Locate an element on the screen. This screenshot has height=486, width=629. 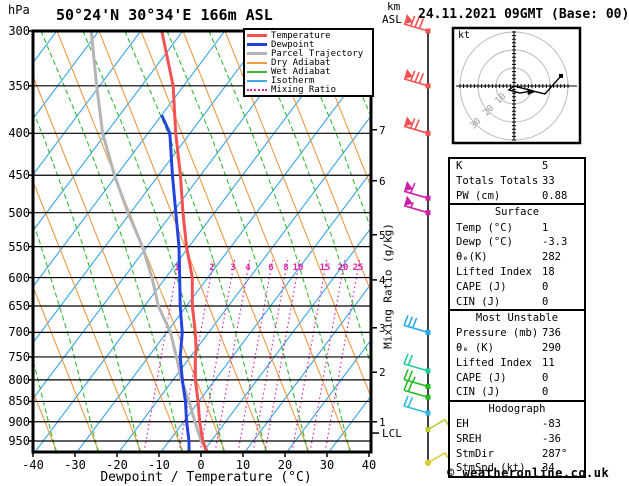
km-tick-label: 5 is located at coordinates (382, 235).